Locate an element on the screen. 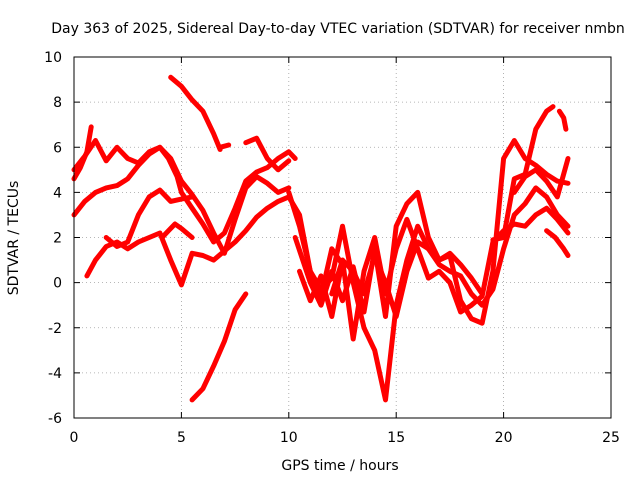  y-tick-label: 10 is located at coordinates (53, 58).